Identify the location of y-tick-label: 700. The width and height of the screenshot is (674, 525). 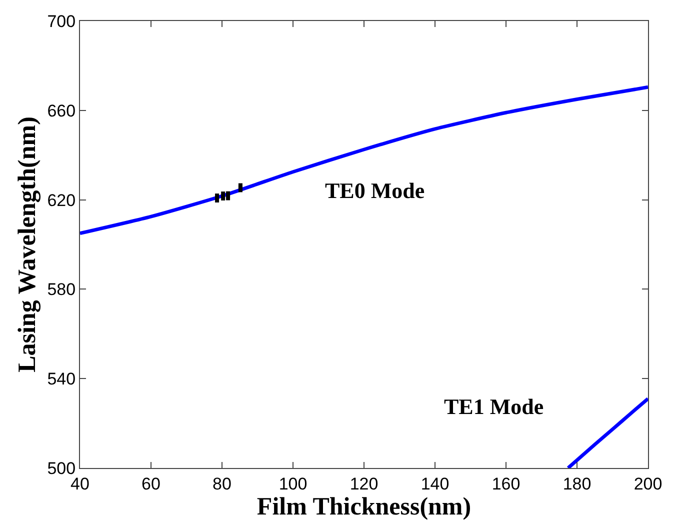
(61, 21).